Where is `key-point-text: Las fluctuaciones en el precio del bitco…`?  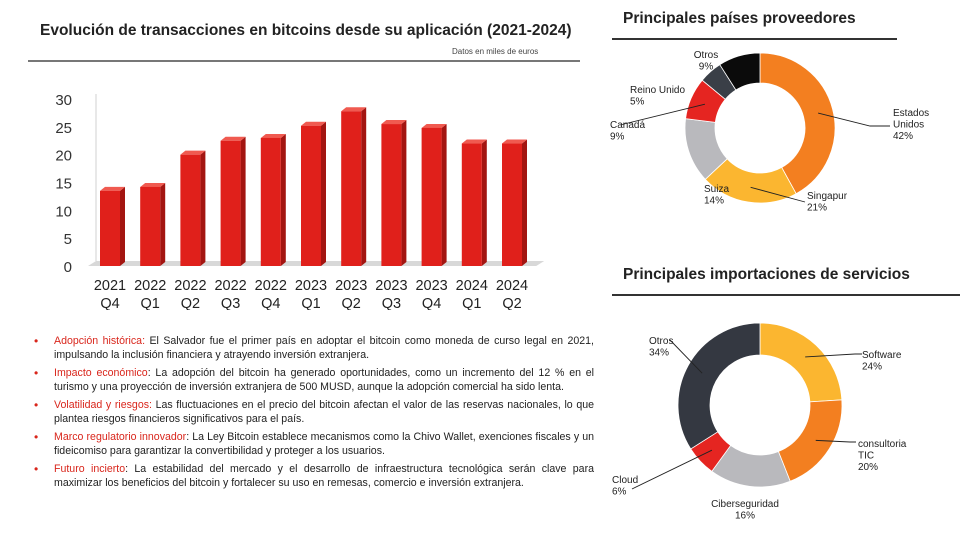 key-point-text: Las fluctuaciones en el precio del bitco… is located at coordinates (324, 412).